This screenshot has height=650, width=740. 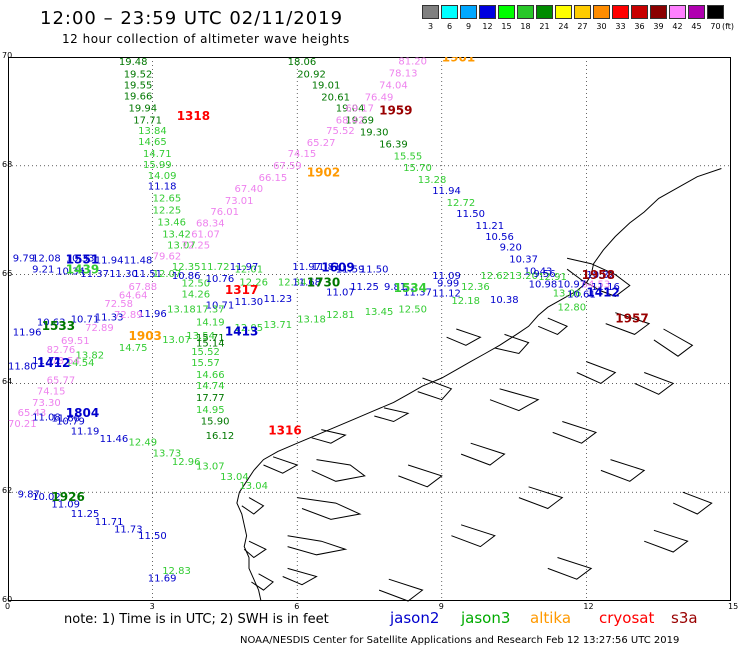 I want to click on y-tick-label: 70, so click(x=7, y=55).